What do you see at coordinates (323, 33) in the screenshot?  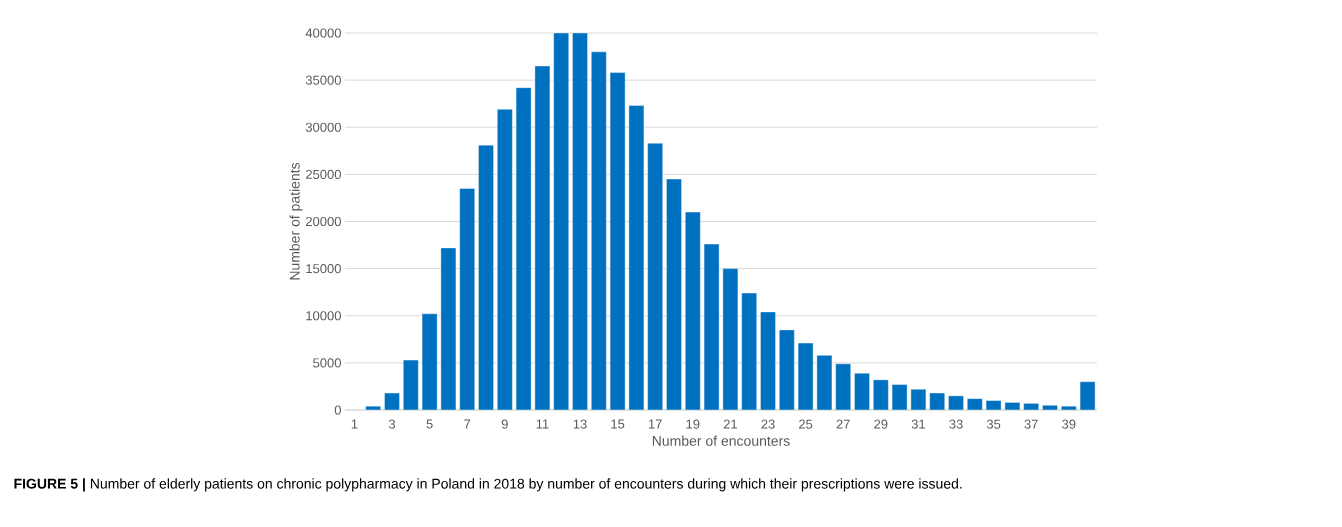 I see `y-tick-label: 40000` at bounding box center [323, 33].